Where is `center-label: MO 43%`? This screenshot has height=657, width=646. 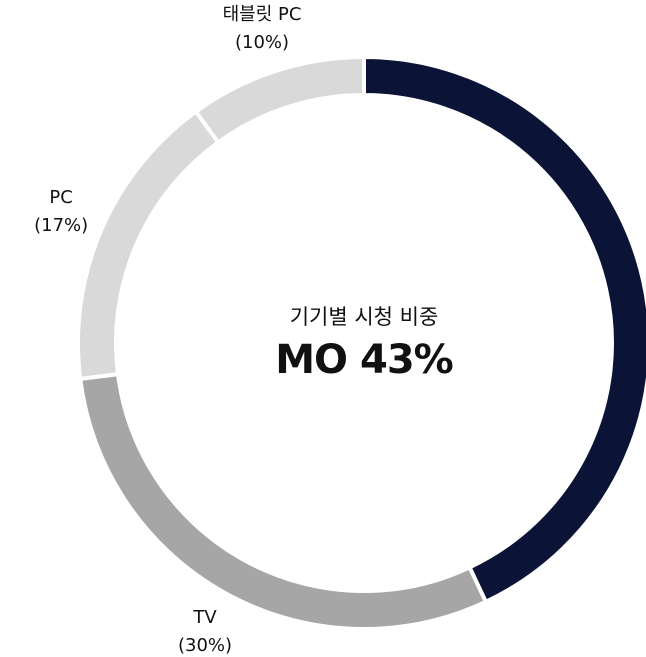
center-label: MO 43% is located at coordinates (364, 360).